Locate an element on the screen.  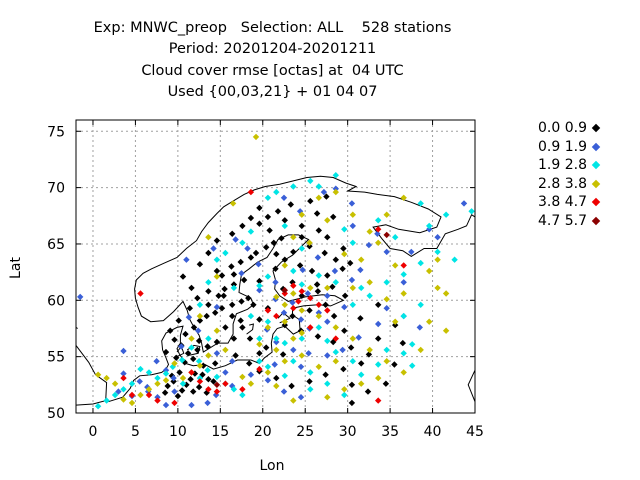
x-tick-label: 10 is located at coordinates (178, 432).